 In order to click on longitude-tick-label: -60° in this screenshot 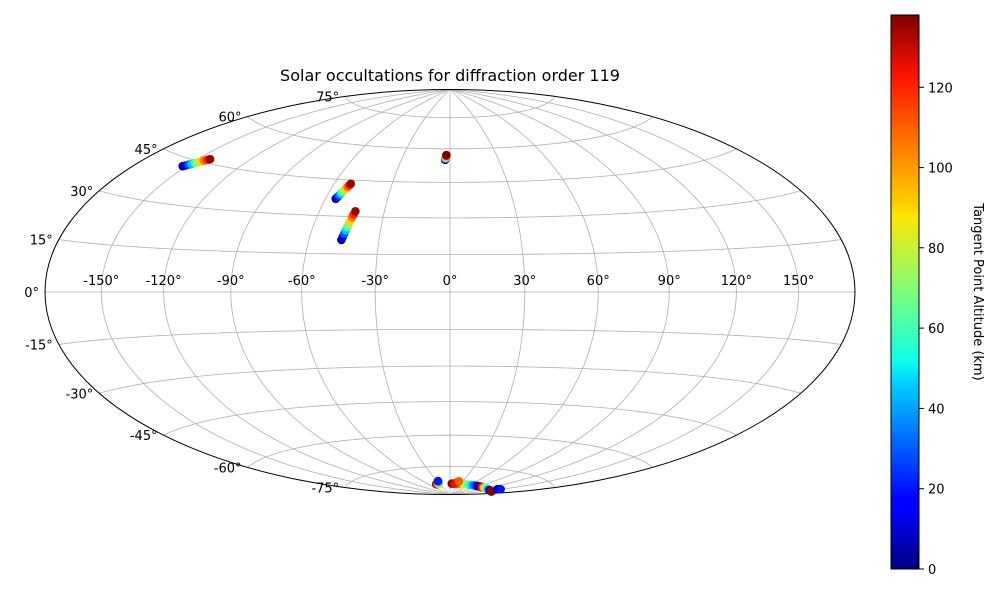, I will do `click(302, 281)`.